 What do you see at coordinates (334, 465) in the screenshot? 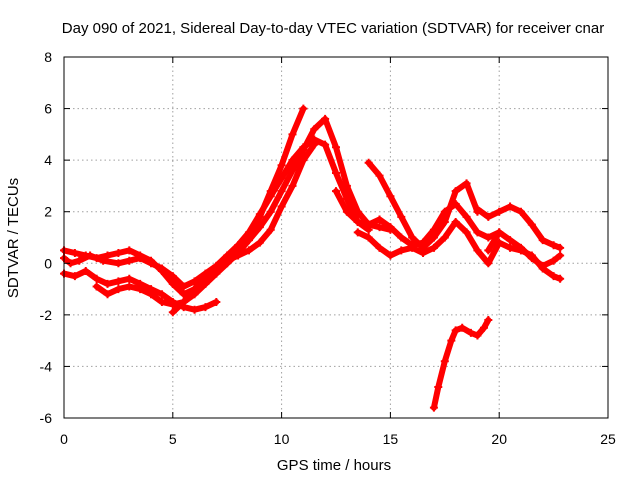
I see `x-axis-label: GPS time / hours` at bounding box center [334, 465].